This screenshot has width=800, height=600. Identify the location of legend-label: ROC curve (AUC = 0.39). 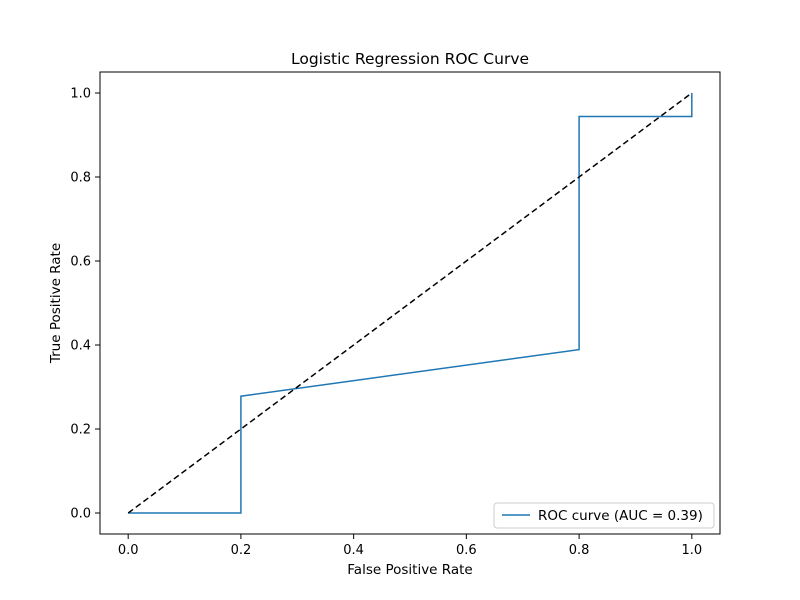
(620, 516).